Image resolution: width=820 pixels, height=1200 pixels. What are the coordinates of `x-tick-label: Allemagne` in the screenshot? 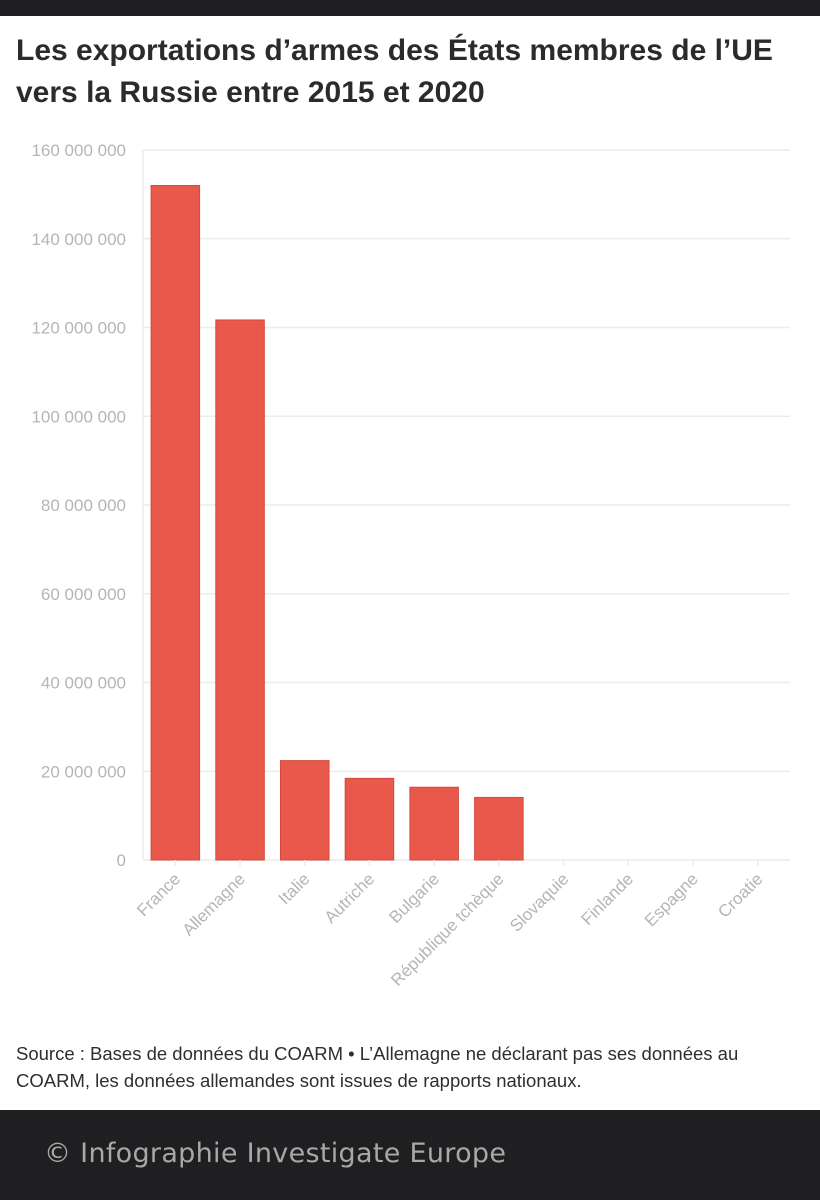 It's located at (214, 904).